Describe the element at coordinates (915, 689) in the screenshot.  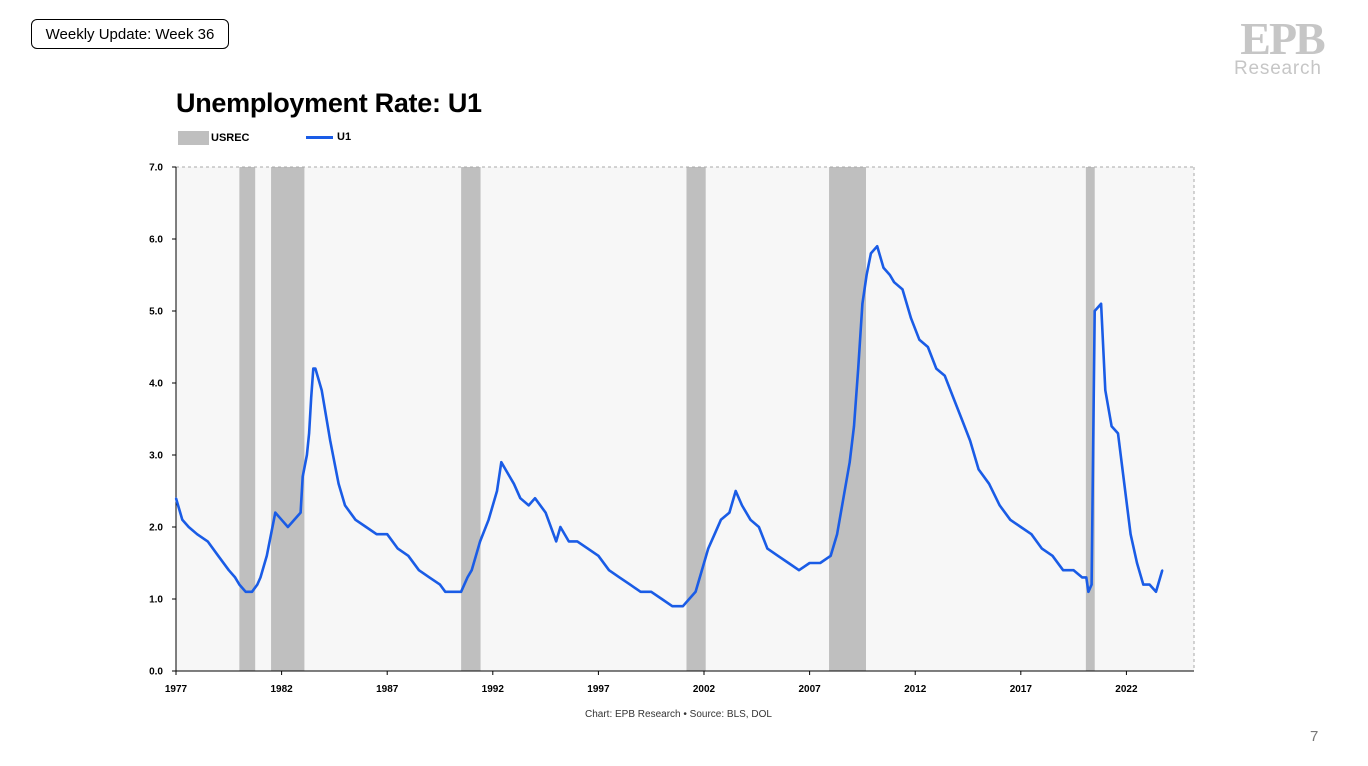
I see `x-tick-label: 2012` at that location.